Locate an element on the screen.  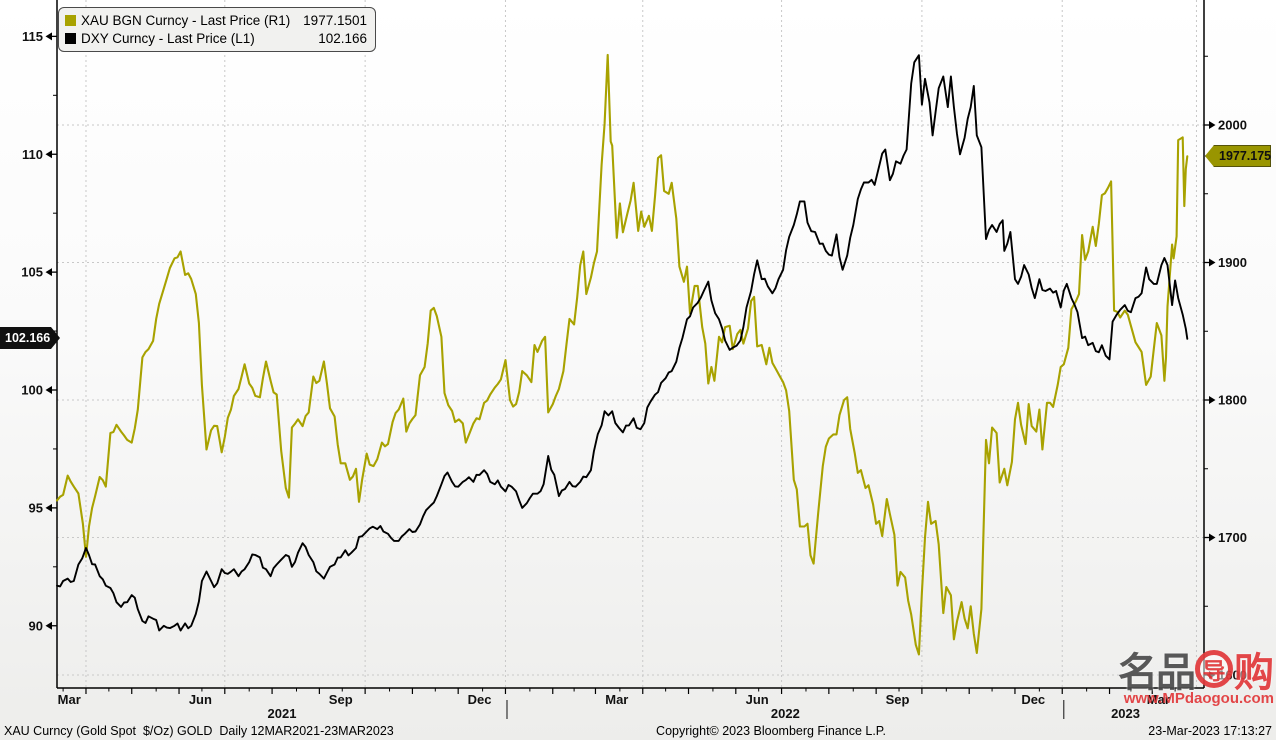
svg-text: 105 is located at coordinates (32, 272).